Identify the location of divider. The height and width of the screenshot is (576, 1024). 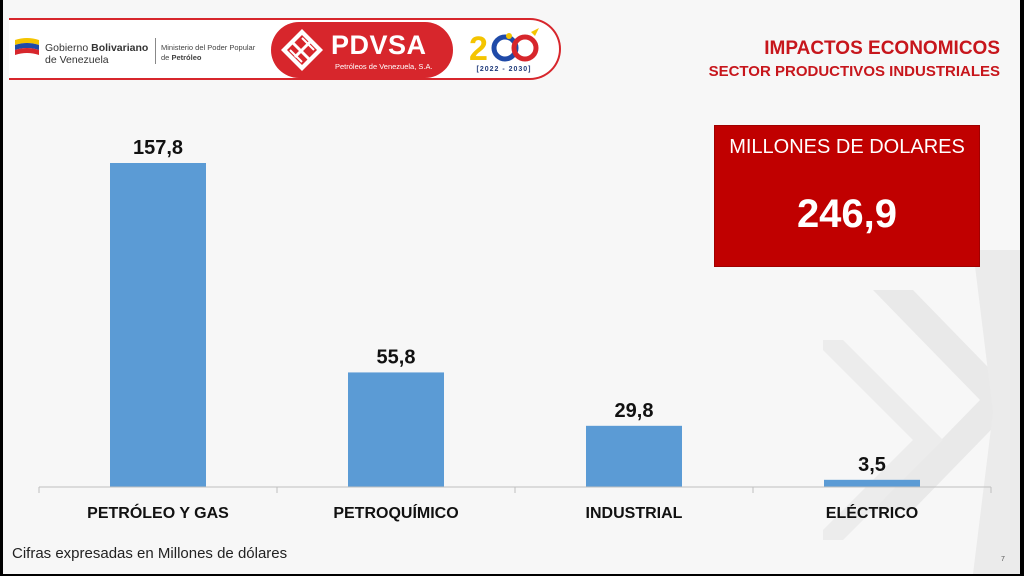
(155, 51).